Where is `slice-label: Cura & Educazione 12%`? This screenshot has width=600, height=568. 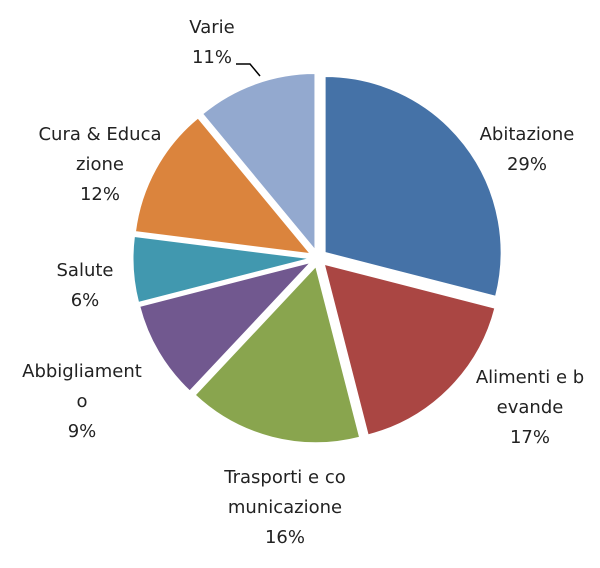 slice-label: Cura & Educazione 12% is located at coordinates (100, 165).